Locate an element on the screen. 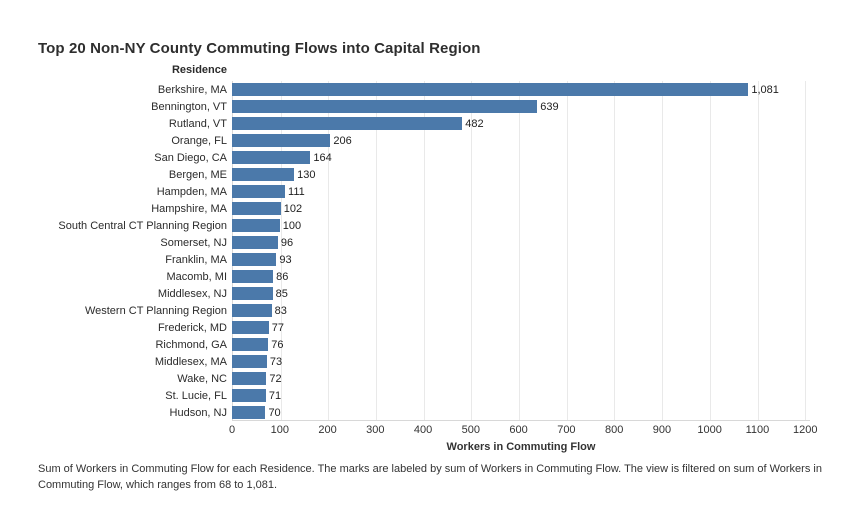  bar-row: Berkshire, MA 1,081 is located at coordinates (406, 89).